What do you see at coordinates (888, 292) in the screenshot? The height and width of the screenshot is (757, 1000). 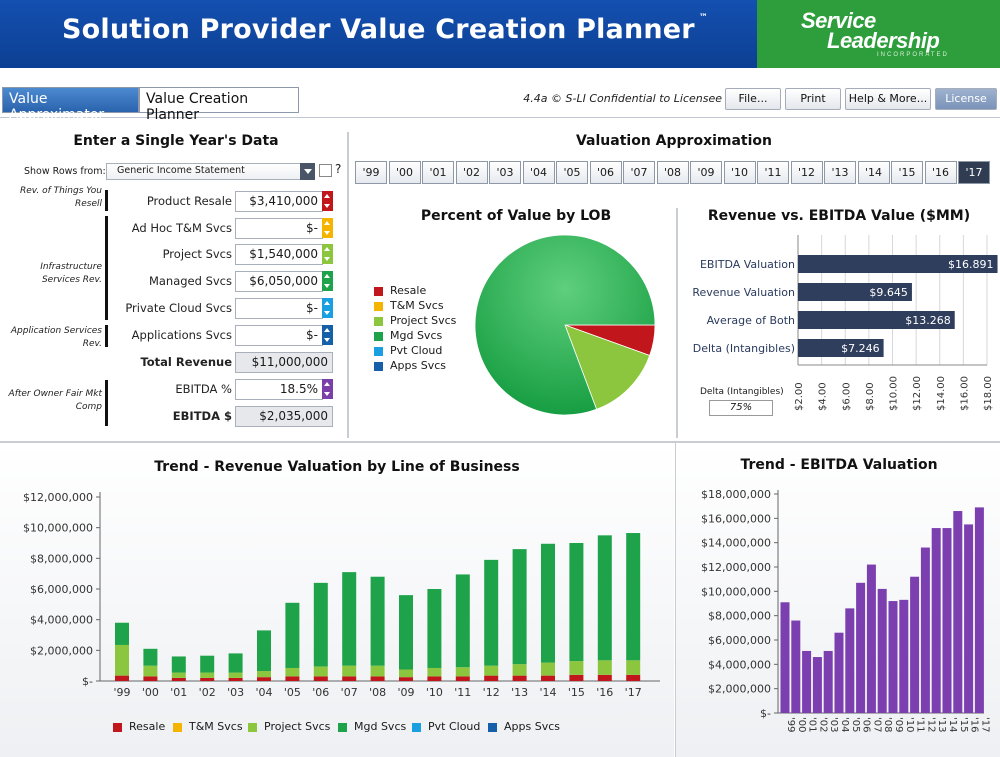 I see `bar-value-label: $9.645` at bounding box center [888, 292].